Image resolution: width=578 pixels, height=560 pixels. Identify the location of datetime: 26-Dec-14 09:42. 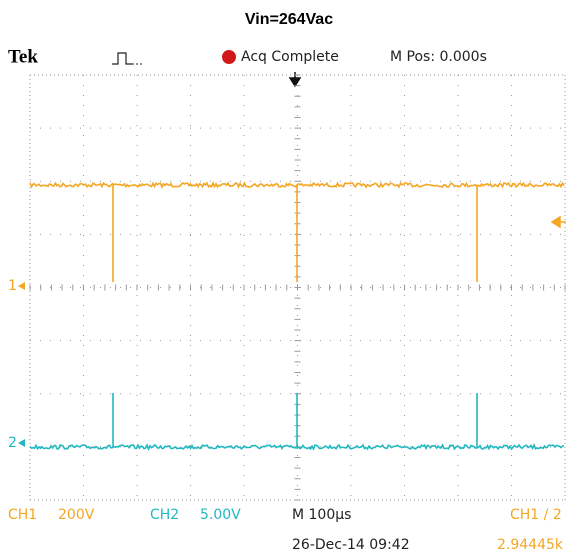
(351, 545).